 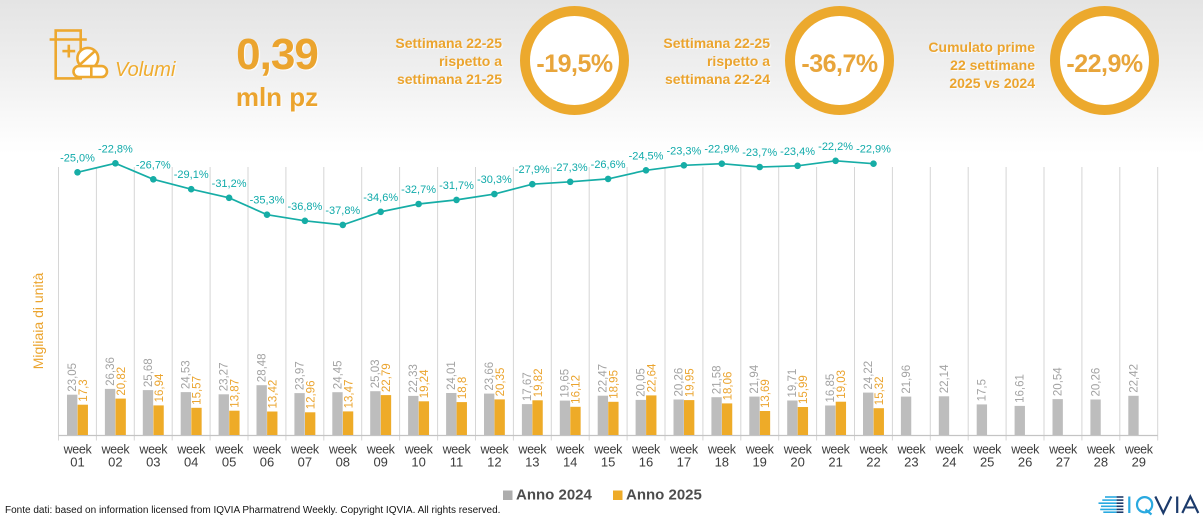 I want to click on svg-text: 28,48, so click(x=263, y=367).